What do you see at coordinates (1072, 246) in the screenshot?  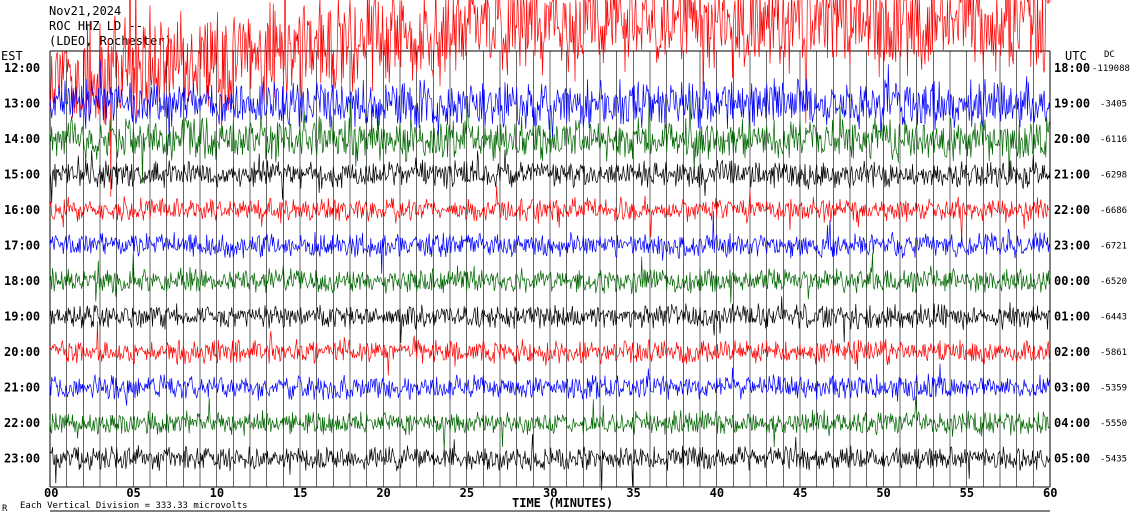 I see `utc-hour-label: 23:00` at bounding box center [1072, 246].